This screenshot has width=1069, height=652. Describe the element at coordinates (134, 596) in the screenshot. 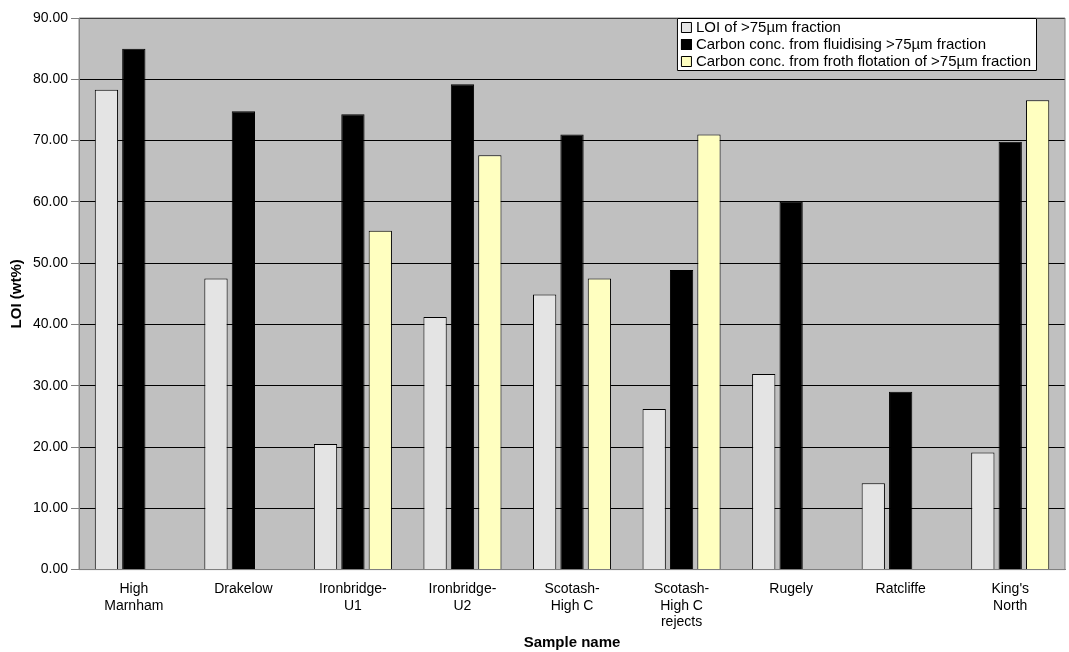

I see `x-tick-label: High Marnham` at that location.